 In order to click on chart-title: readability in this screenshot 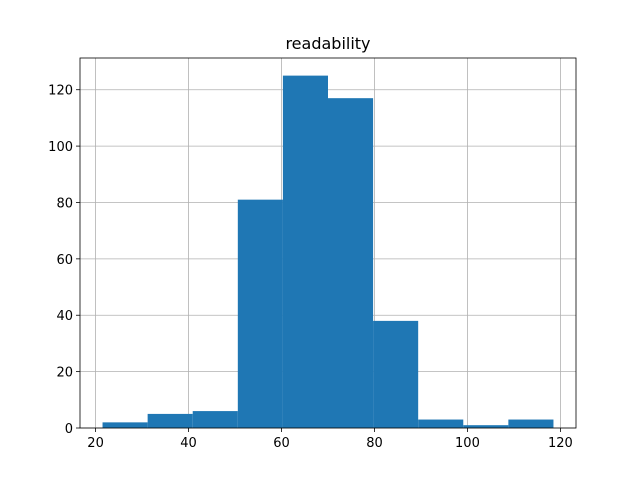, I will do `click(327, 43)`.